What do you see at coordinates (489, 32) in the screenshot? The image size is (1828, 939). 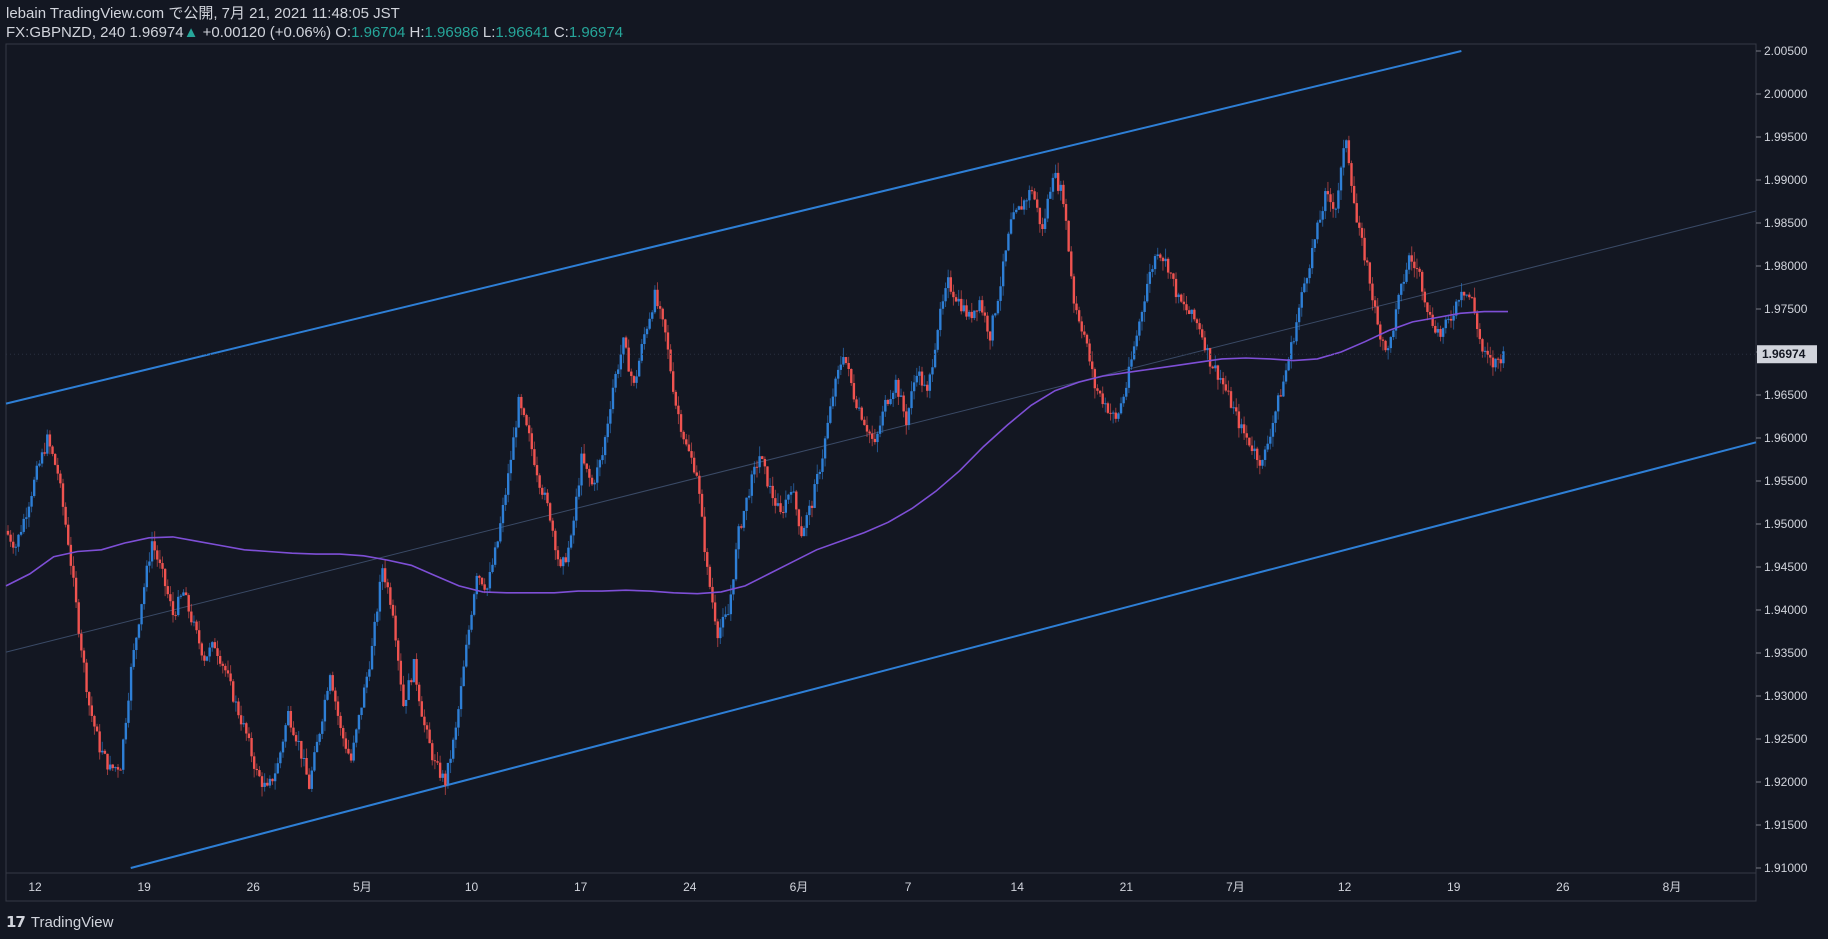 I see `low-label: L:` at bounding box center [489, 32].